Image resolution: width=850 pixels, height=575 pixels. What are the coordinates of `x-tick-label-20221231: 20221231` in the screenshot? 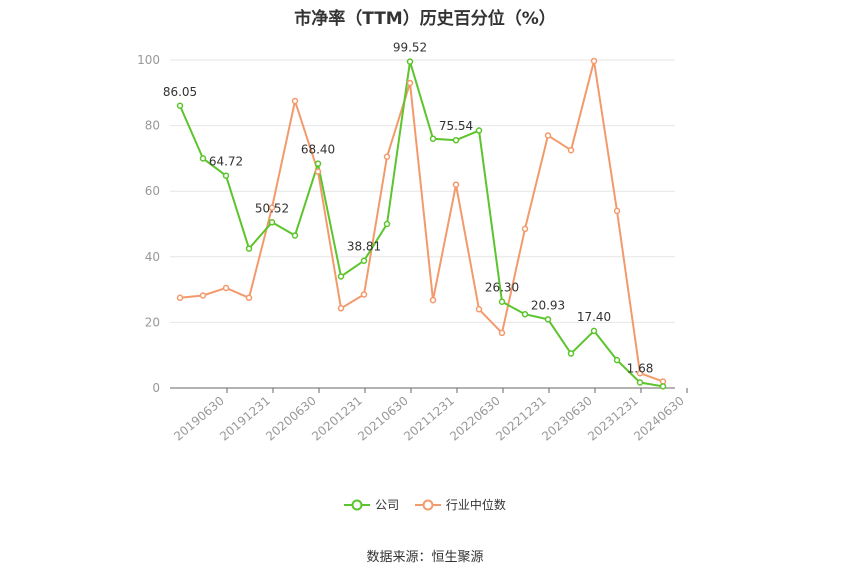 It's located at (521, 419).